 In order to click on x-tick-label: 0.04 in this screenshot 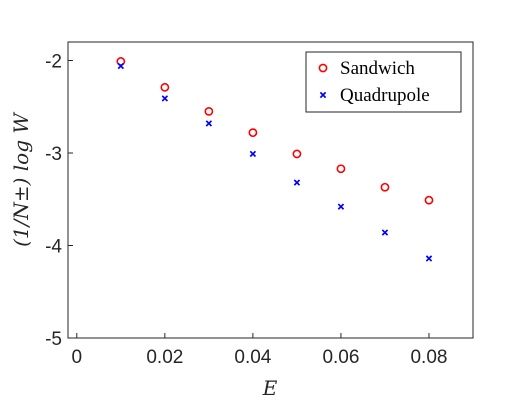, I will do `click(252, 357)`.